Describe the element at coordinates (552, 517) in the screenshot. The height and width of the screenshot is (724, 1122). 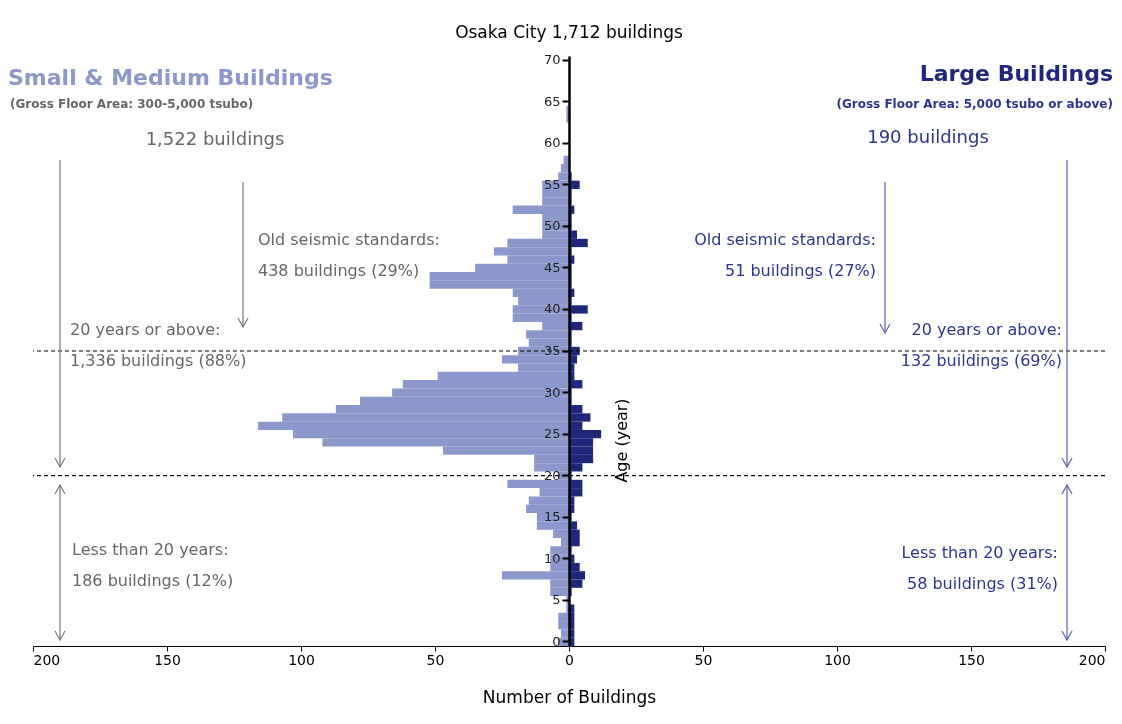
I see `y-tick-label: 15` at that location.